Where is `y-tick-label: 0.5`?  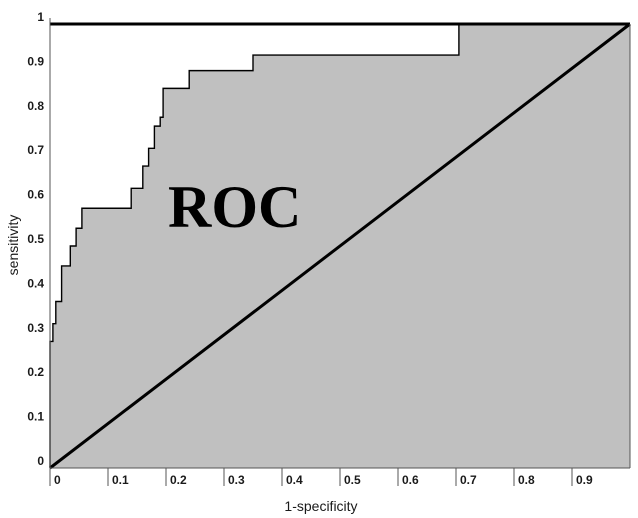 y-tick-label: 0.5 is located at coordinates (35, 239).